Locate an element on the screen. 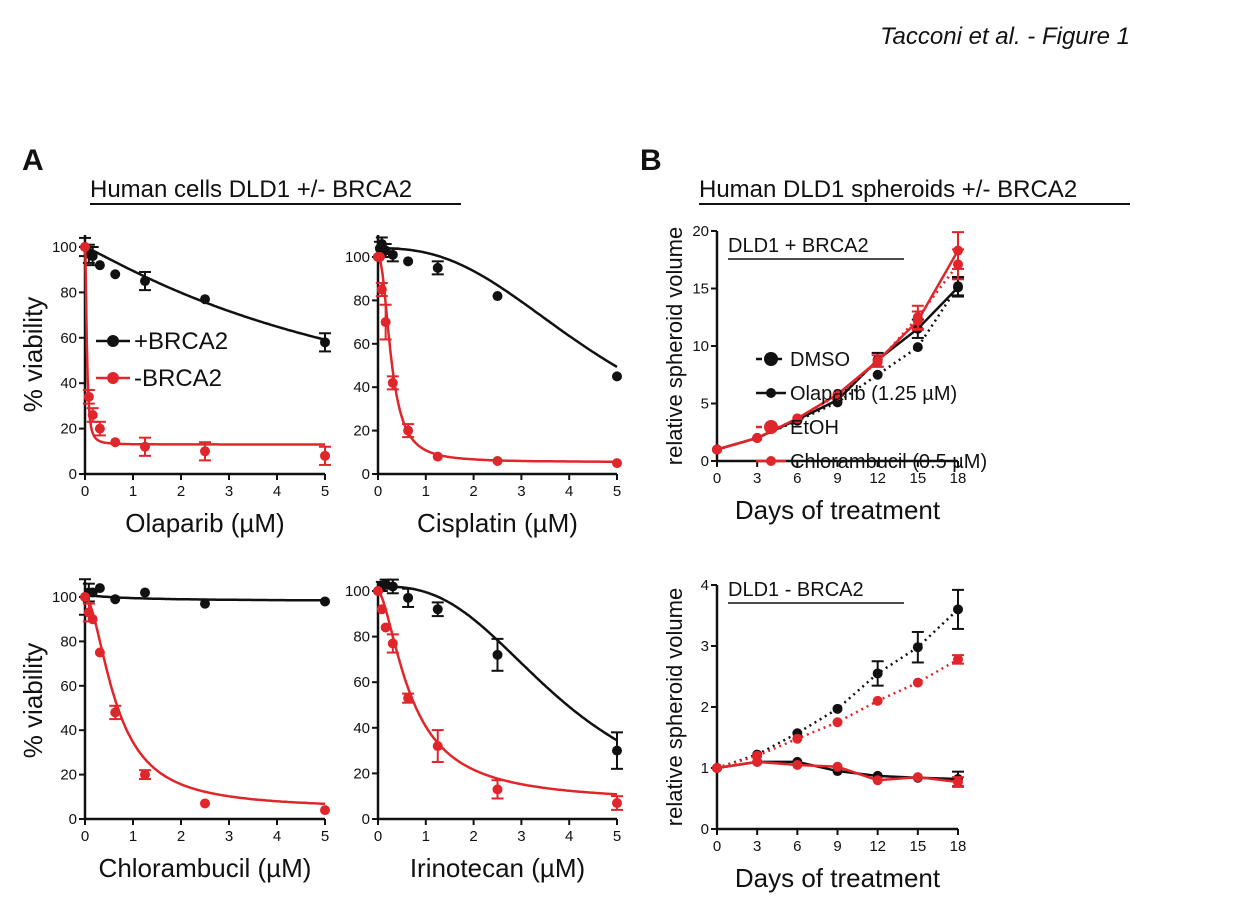 The height and width of the screenshot is (913, 1240). y-tick-label: 3 is located at coordinates (705, 646).